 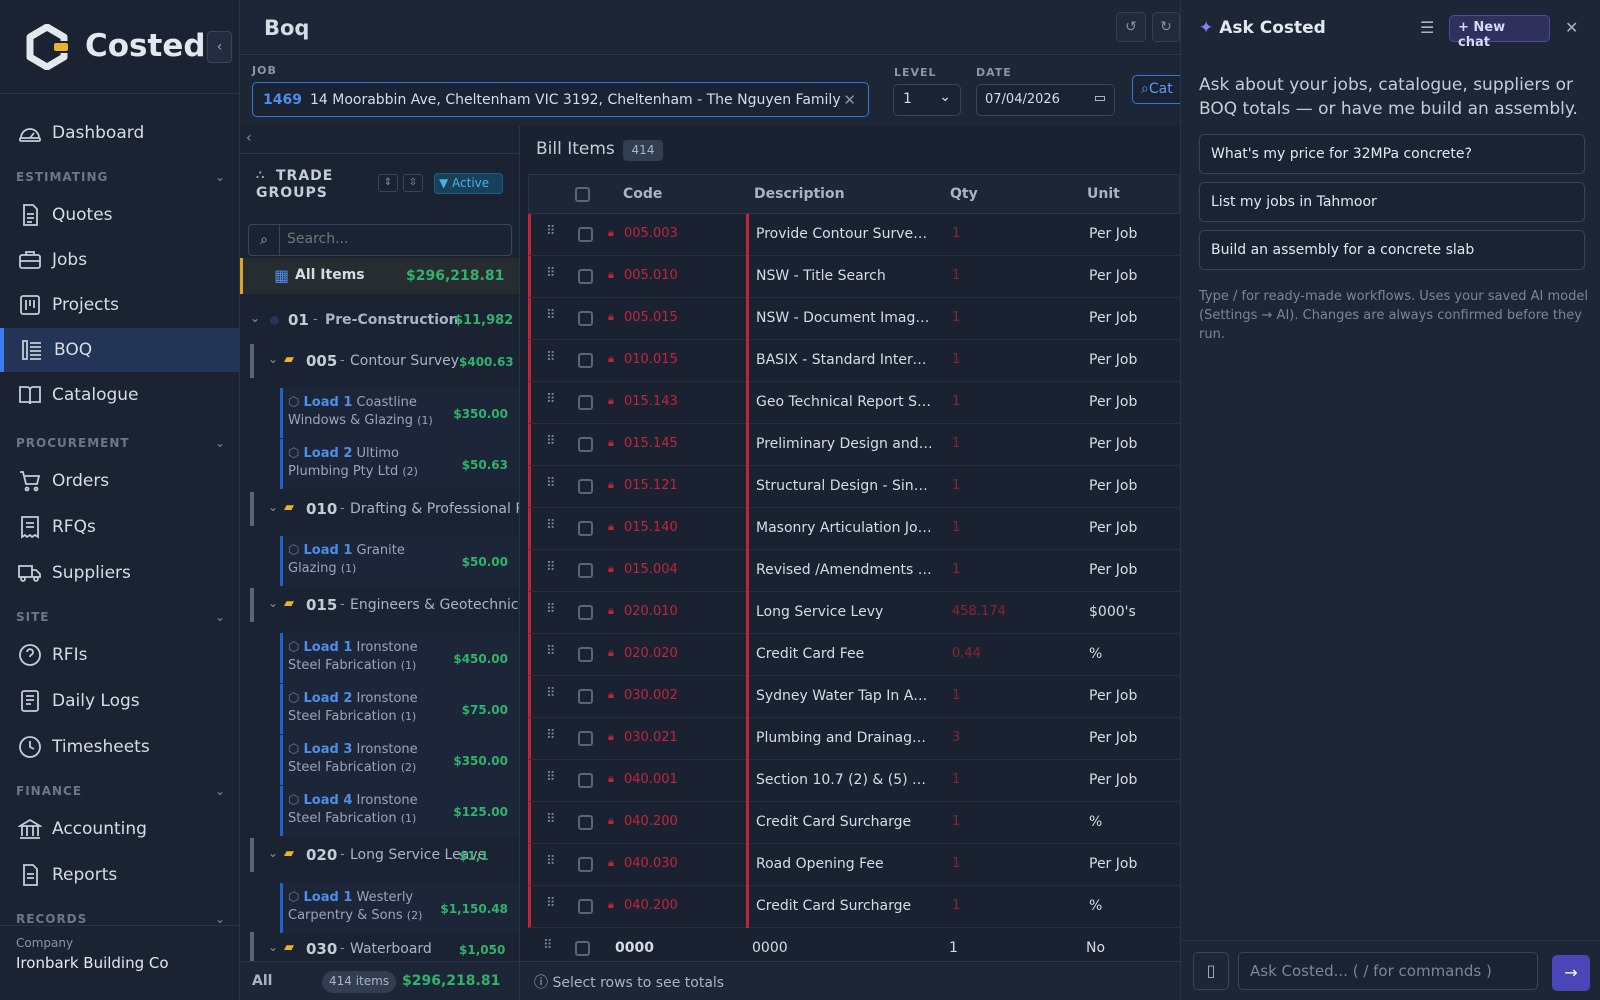 What do you see at coordinates (120, 305) in the screenshot?
I see `sidebar-item-projects: Projects` at bounding box center [120, 305].